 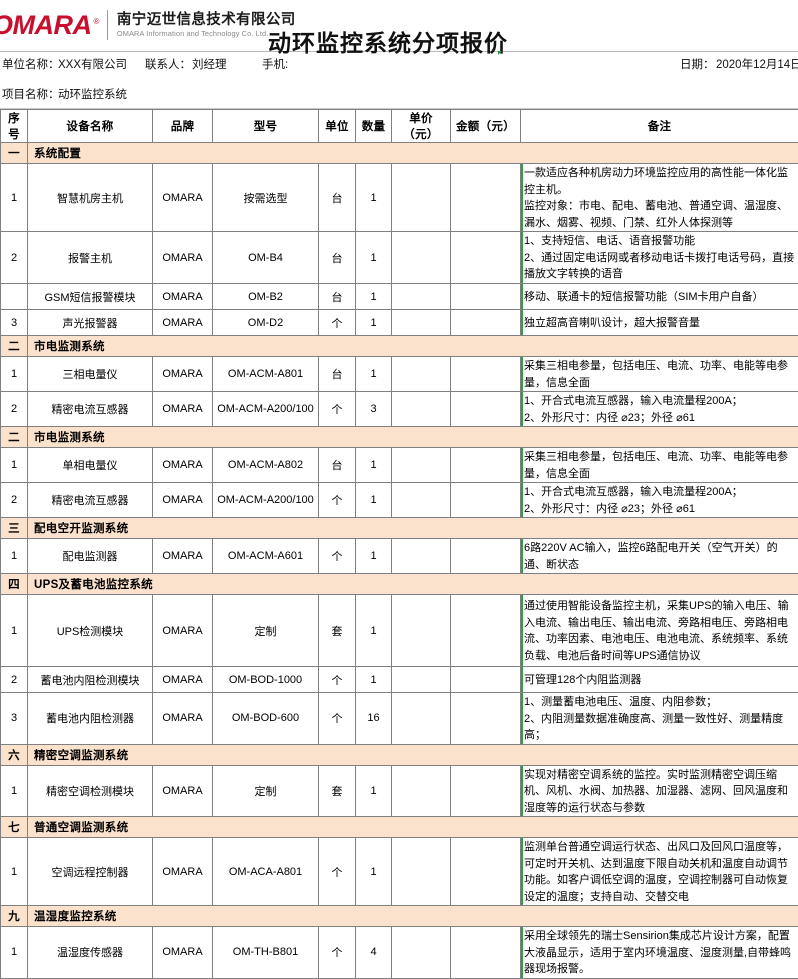 I want to click on cell-model: OM-ACM-A200/100, so click(x=266, y=500).